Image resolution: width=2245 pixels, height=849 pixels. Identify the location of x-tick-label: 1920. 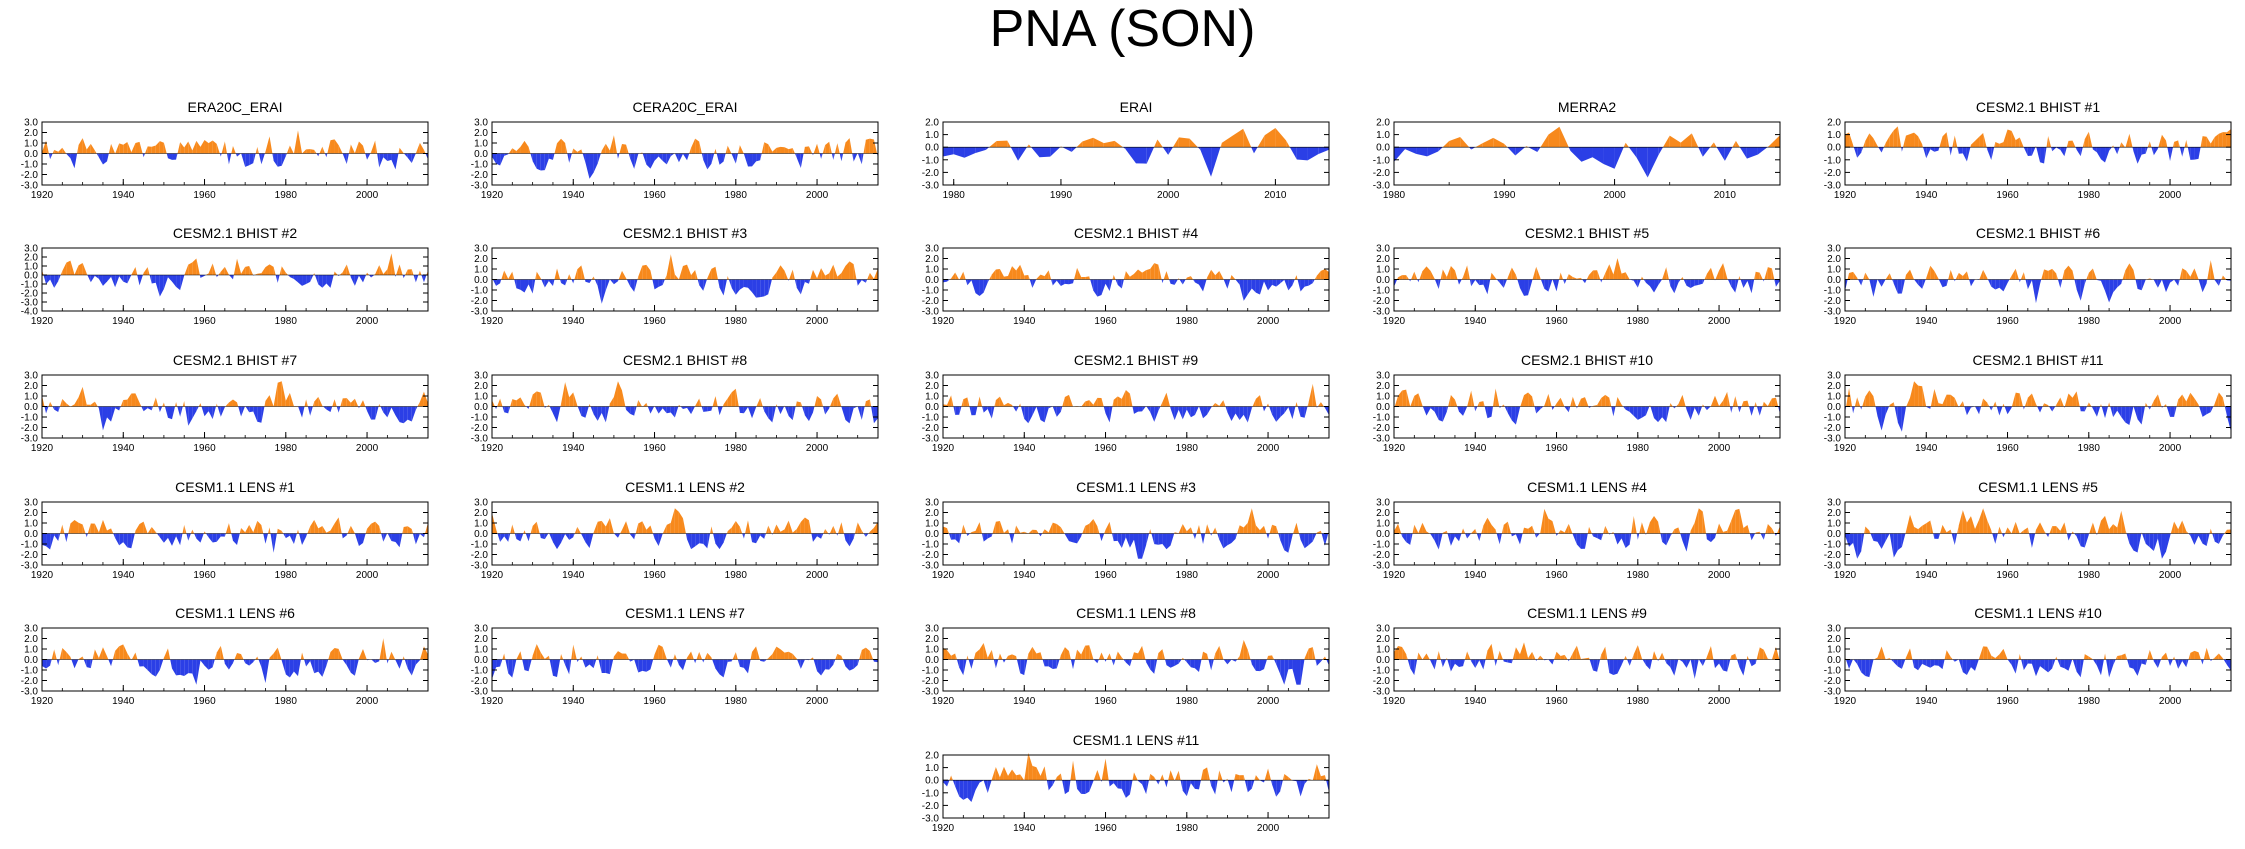
(1394, 321).